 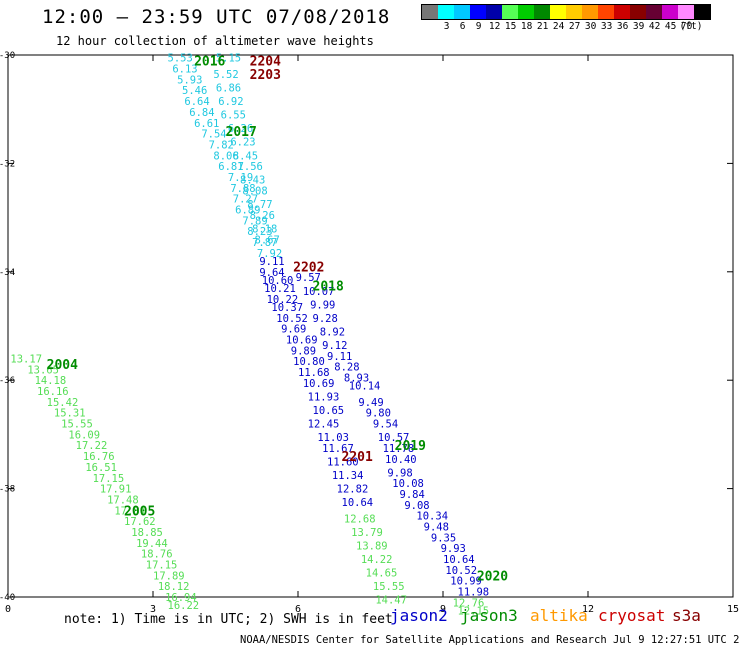 What do you see at coordinates (240, 178) in the screenshot?
I see `data-point-label: 7.19` at bounding box center [240, 178].